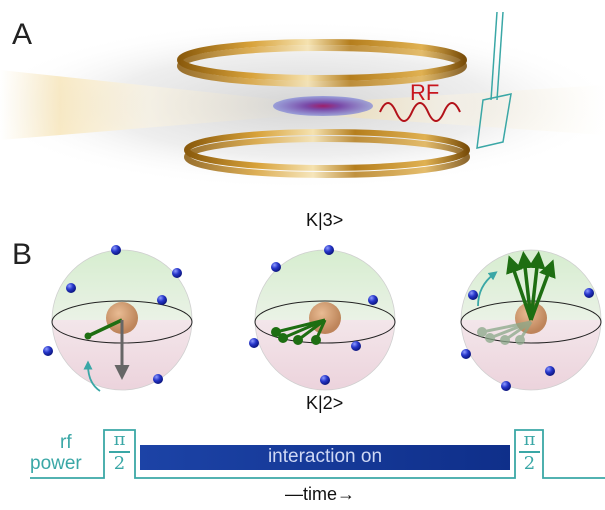  I want to click on laser-beam-right, so click(452, 110).